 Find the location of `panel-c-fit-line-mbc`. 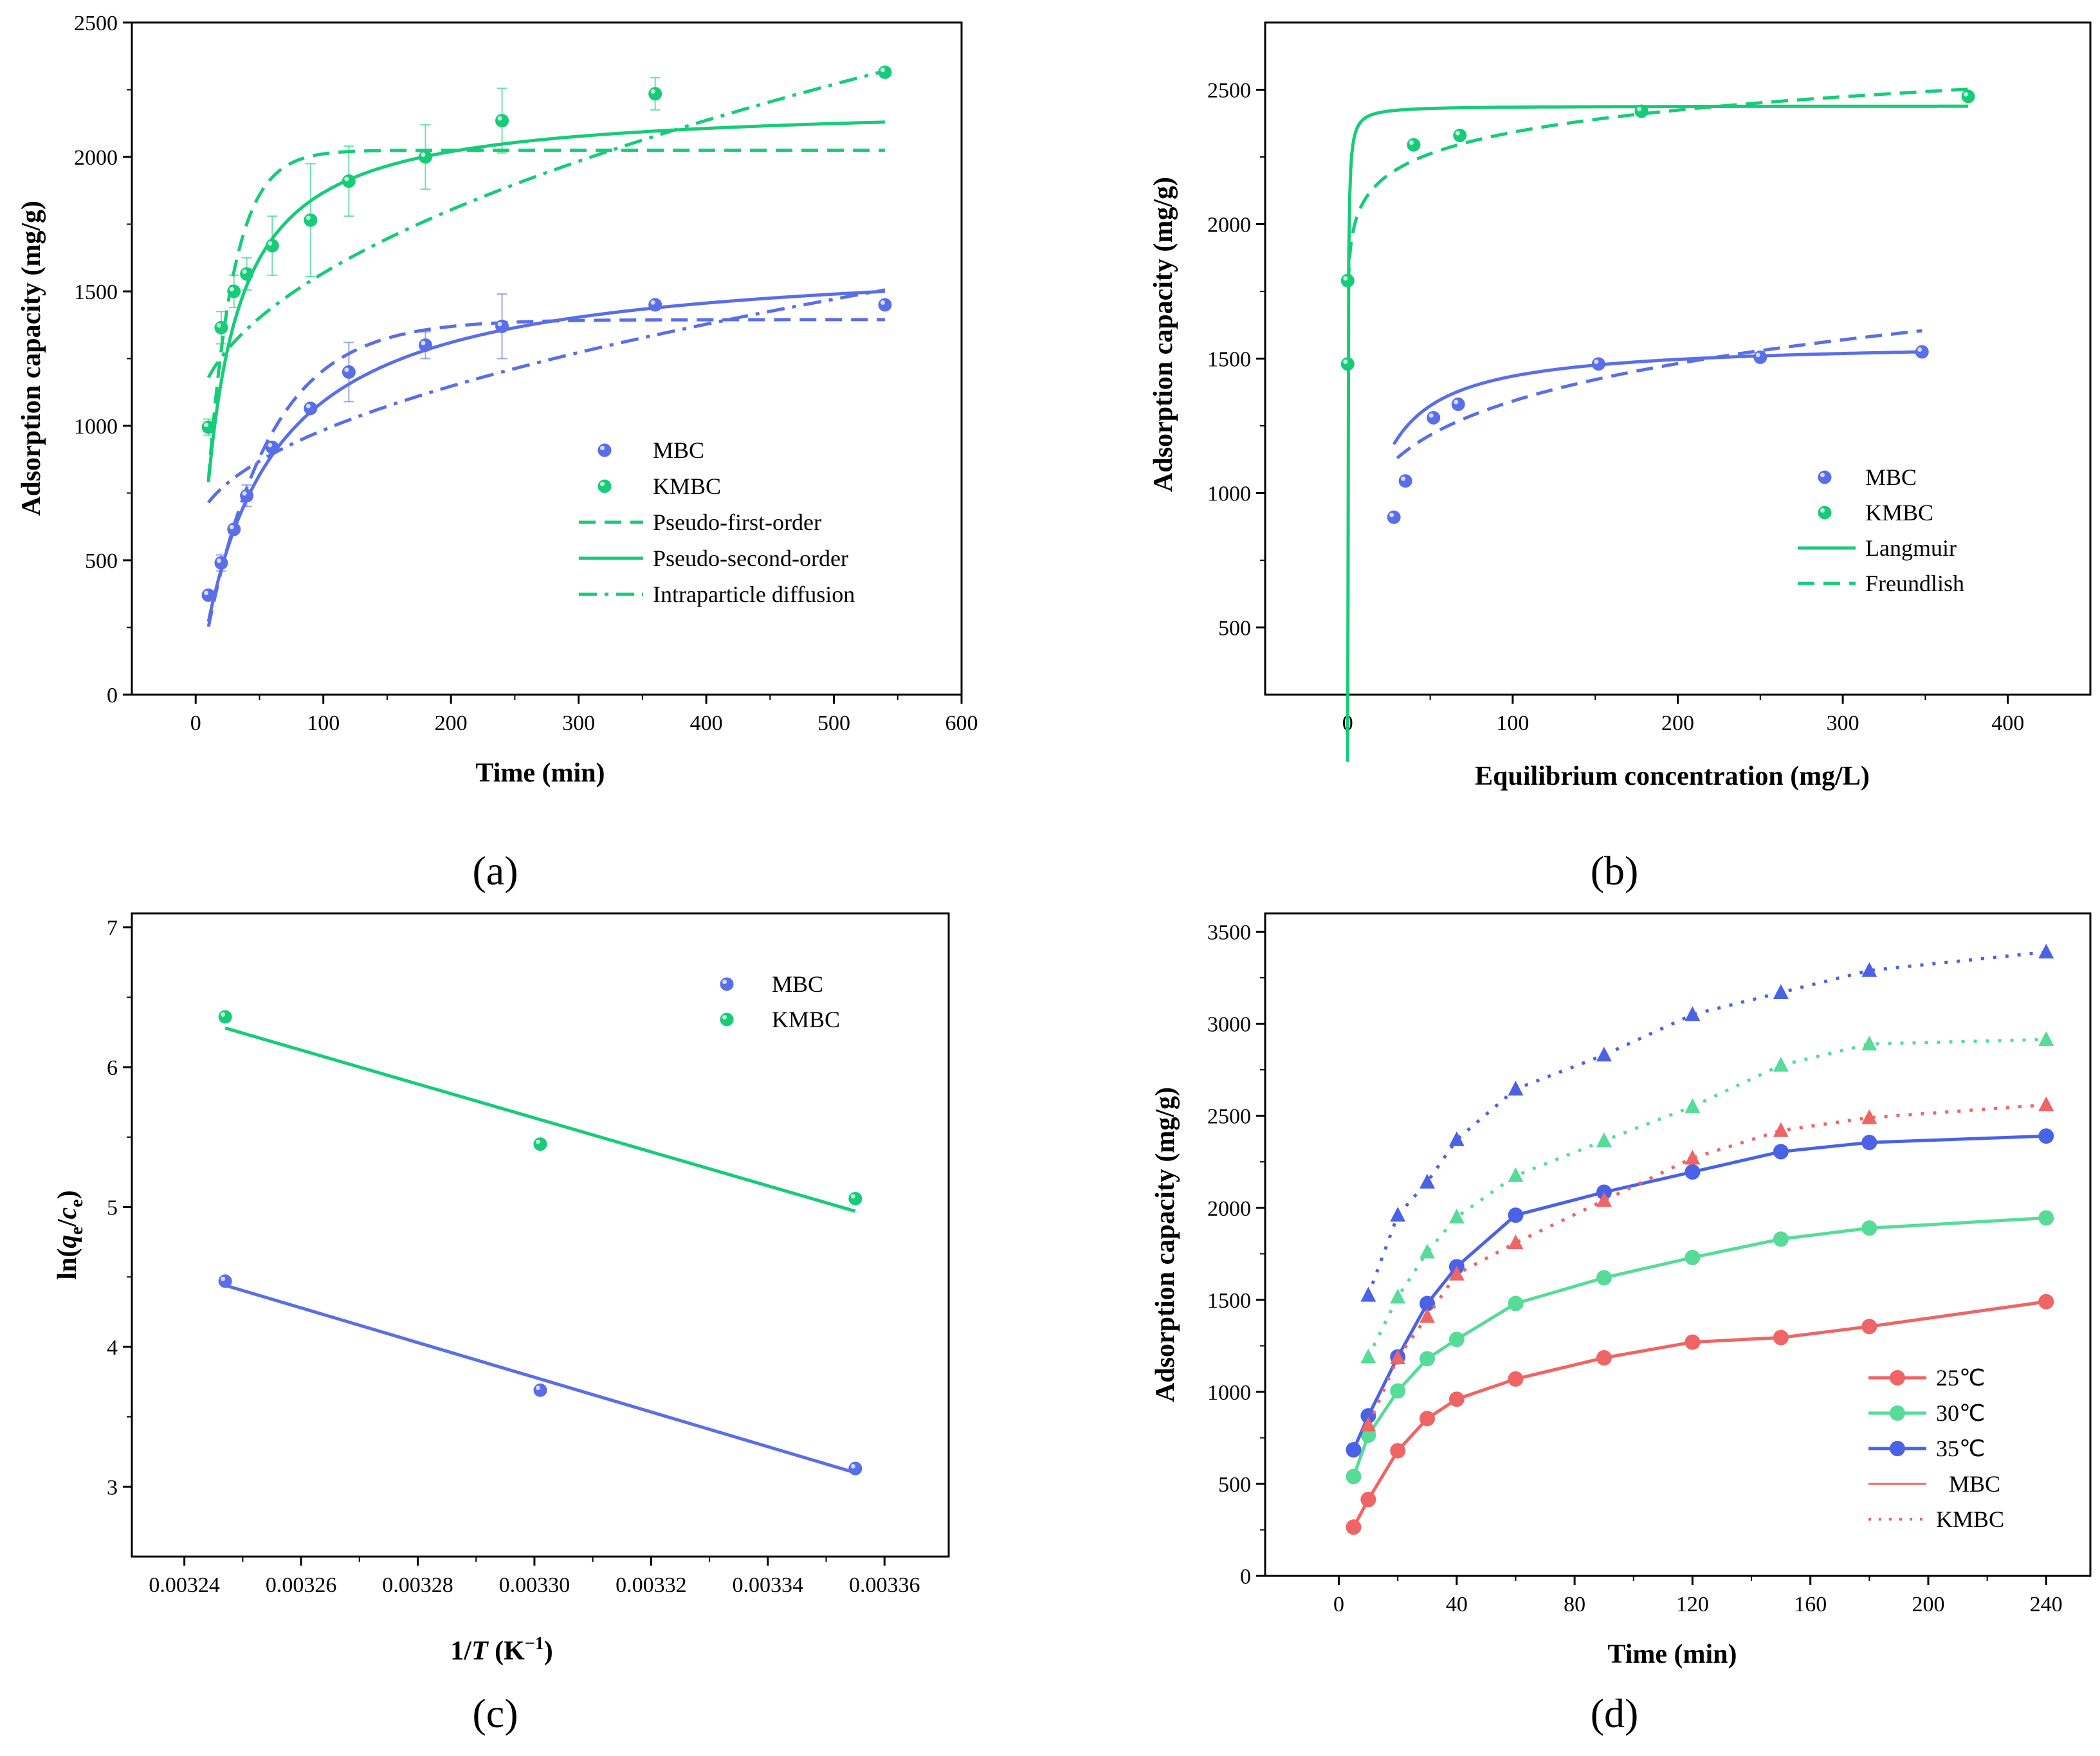

panel-c-fit-line-mbc is located at coordinates (540, 1378).